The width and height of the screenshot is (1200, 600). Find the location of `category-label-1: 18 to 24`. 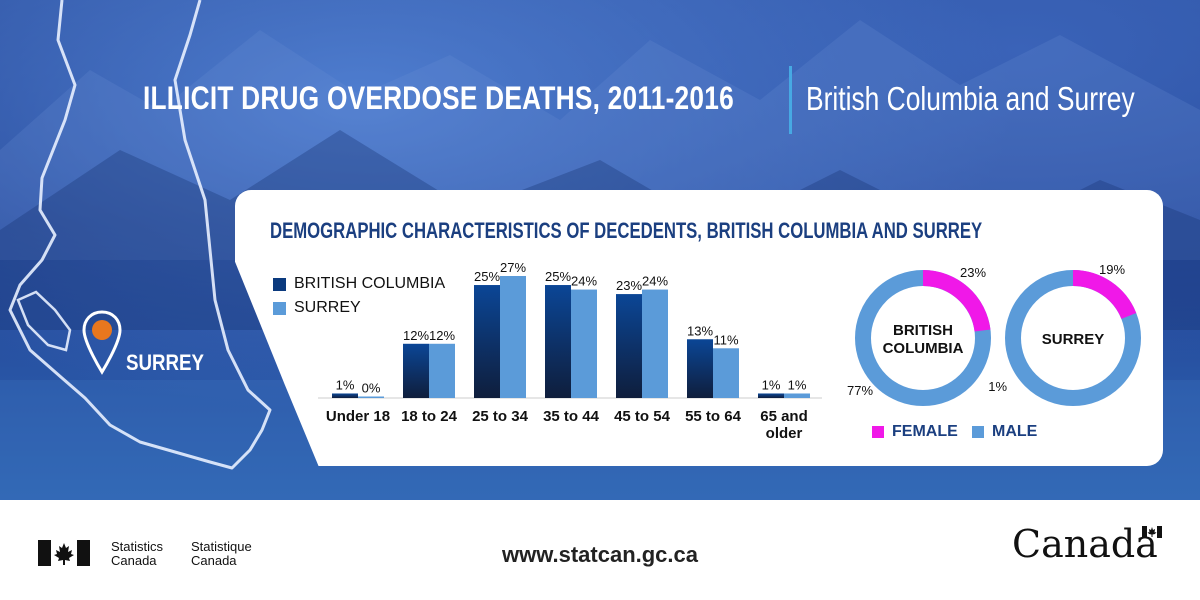

category-label-1: 18 to 24 is located at coordinates (429, 416).